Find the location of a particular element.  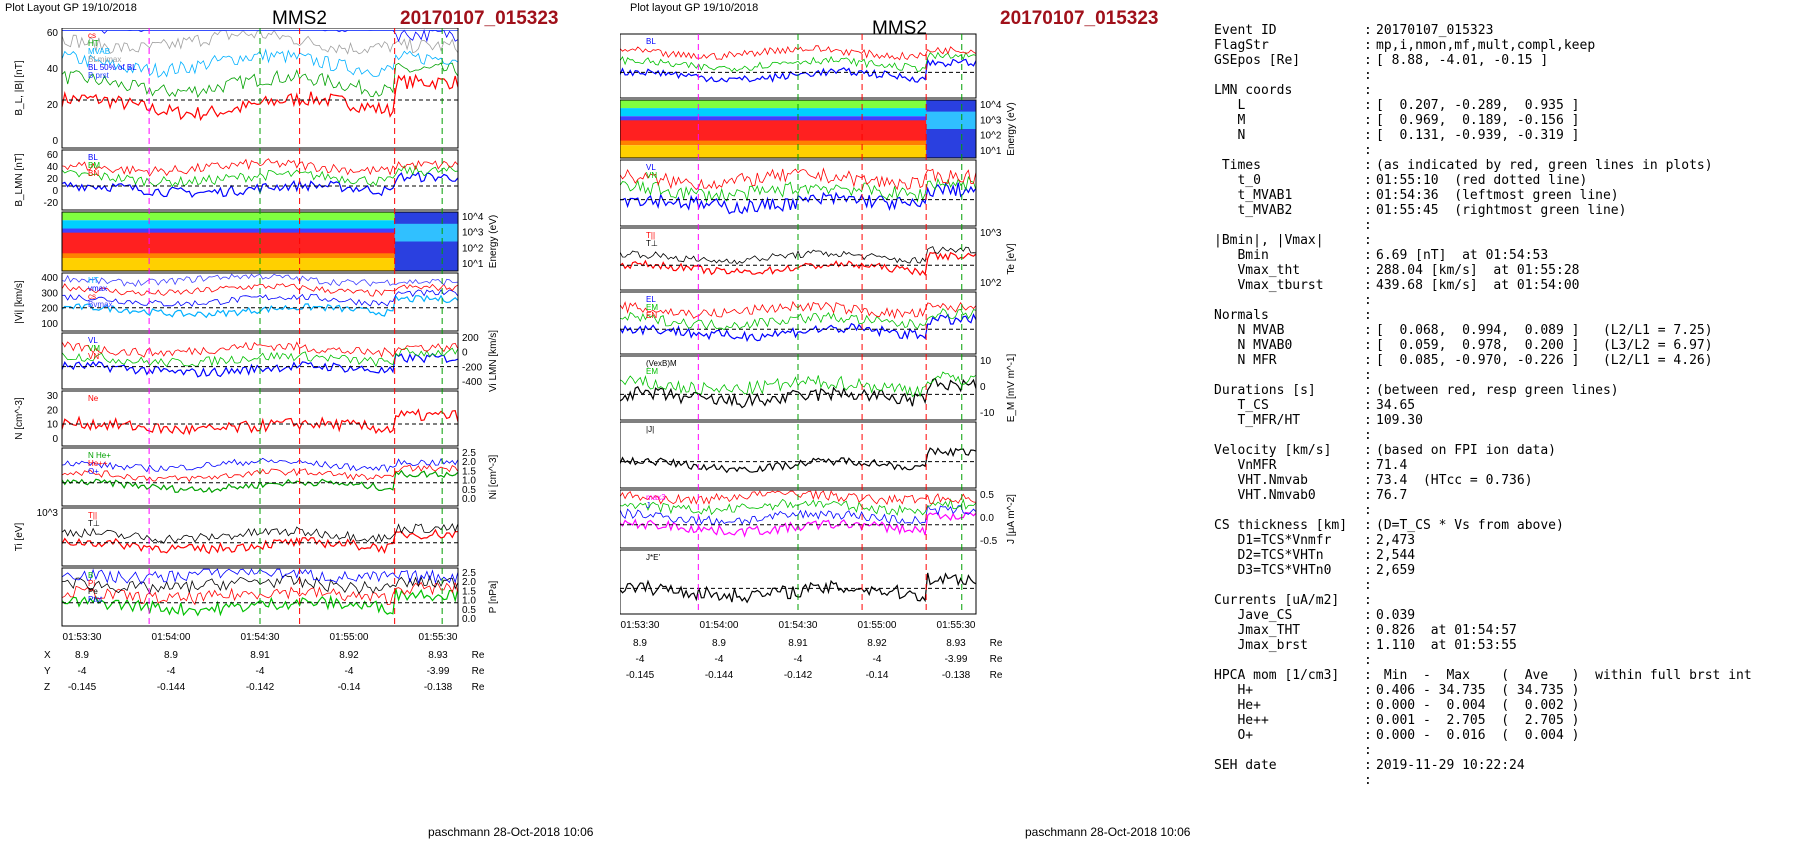

y-axis-label: E_M [mV m^-1] is located at coordinates (1011, 387).